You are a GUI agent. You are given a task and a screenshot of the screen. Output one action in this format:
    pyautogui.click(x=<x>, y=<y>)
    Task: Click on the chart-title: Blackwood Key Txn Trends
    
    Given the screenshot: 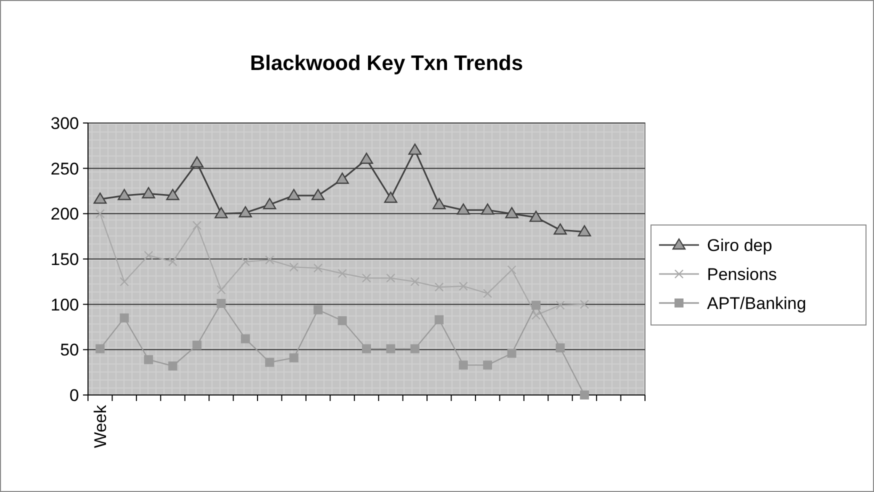 What is the action you would take?
    pyautogui.click(x=387, y=63)
    